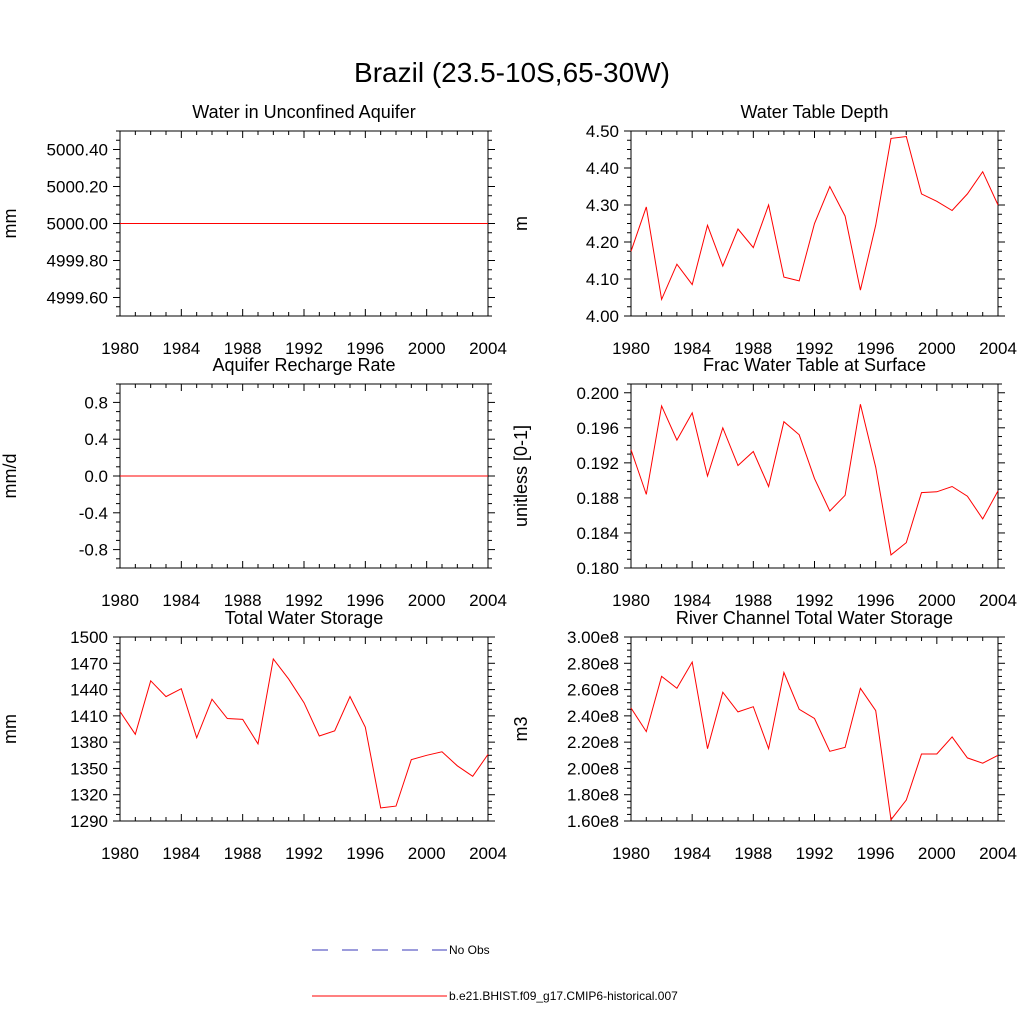  Describe the element at coordinates (469, 950) in the screenshot. I see `legend-label-no-obs: No Obs` at that location.